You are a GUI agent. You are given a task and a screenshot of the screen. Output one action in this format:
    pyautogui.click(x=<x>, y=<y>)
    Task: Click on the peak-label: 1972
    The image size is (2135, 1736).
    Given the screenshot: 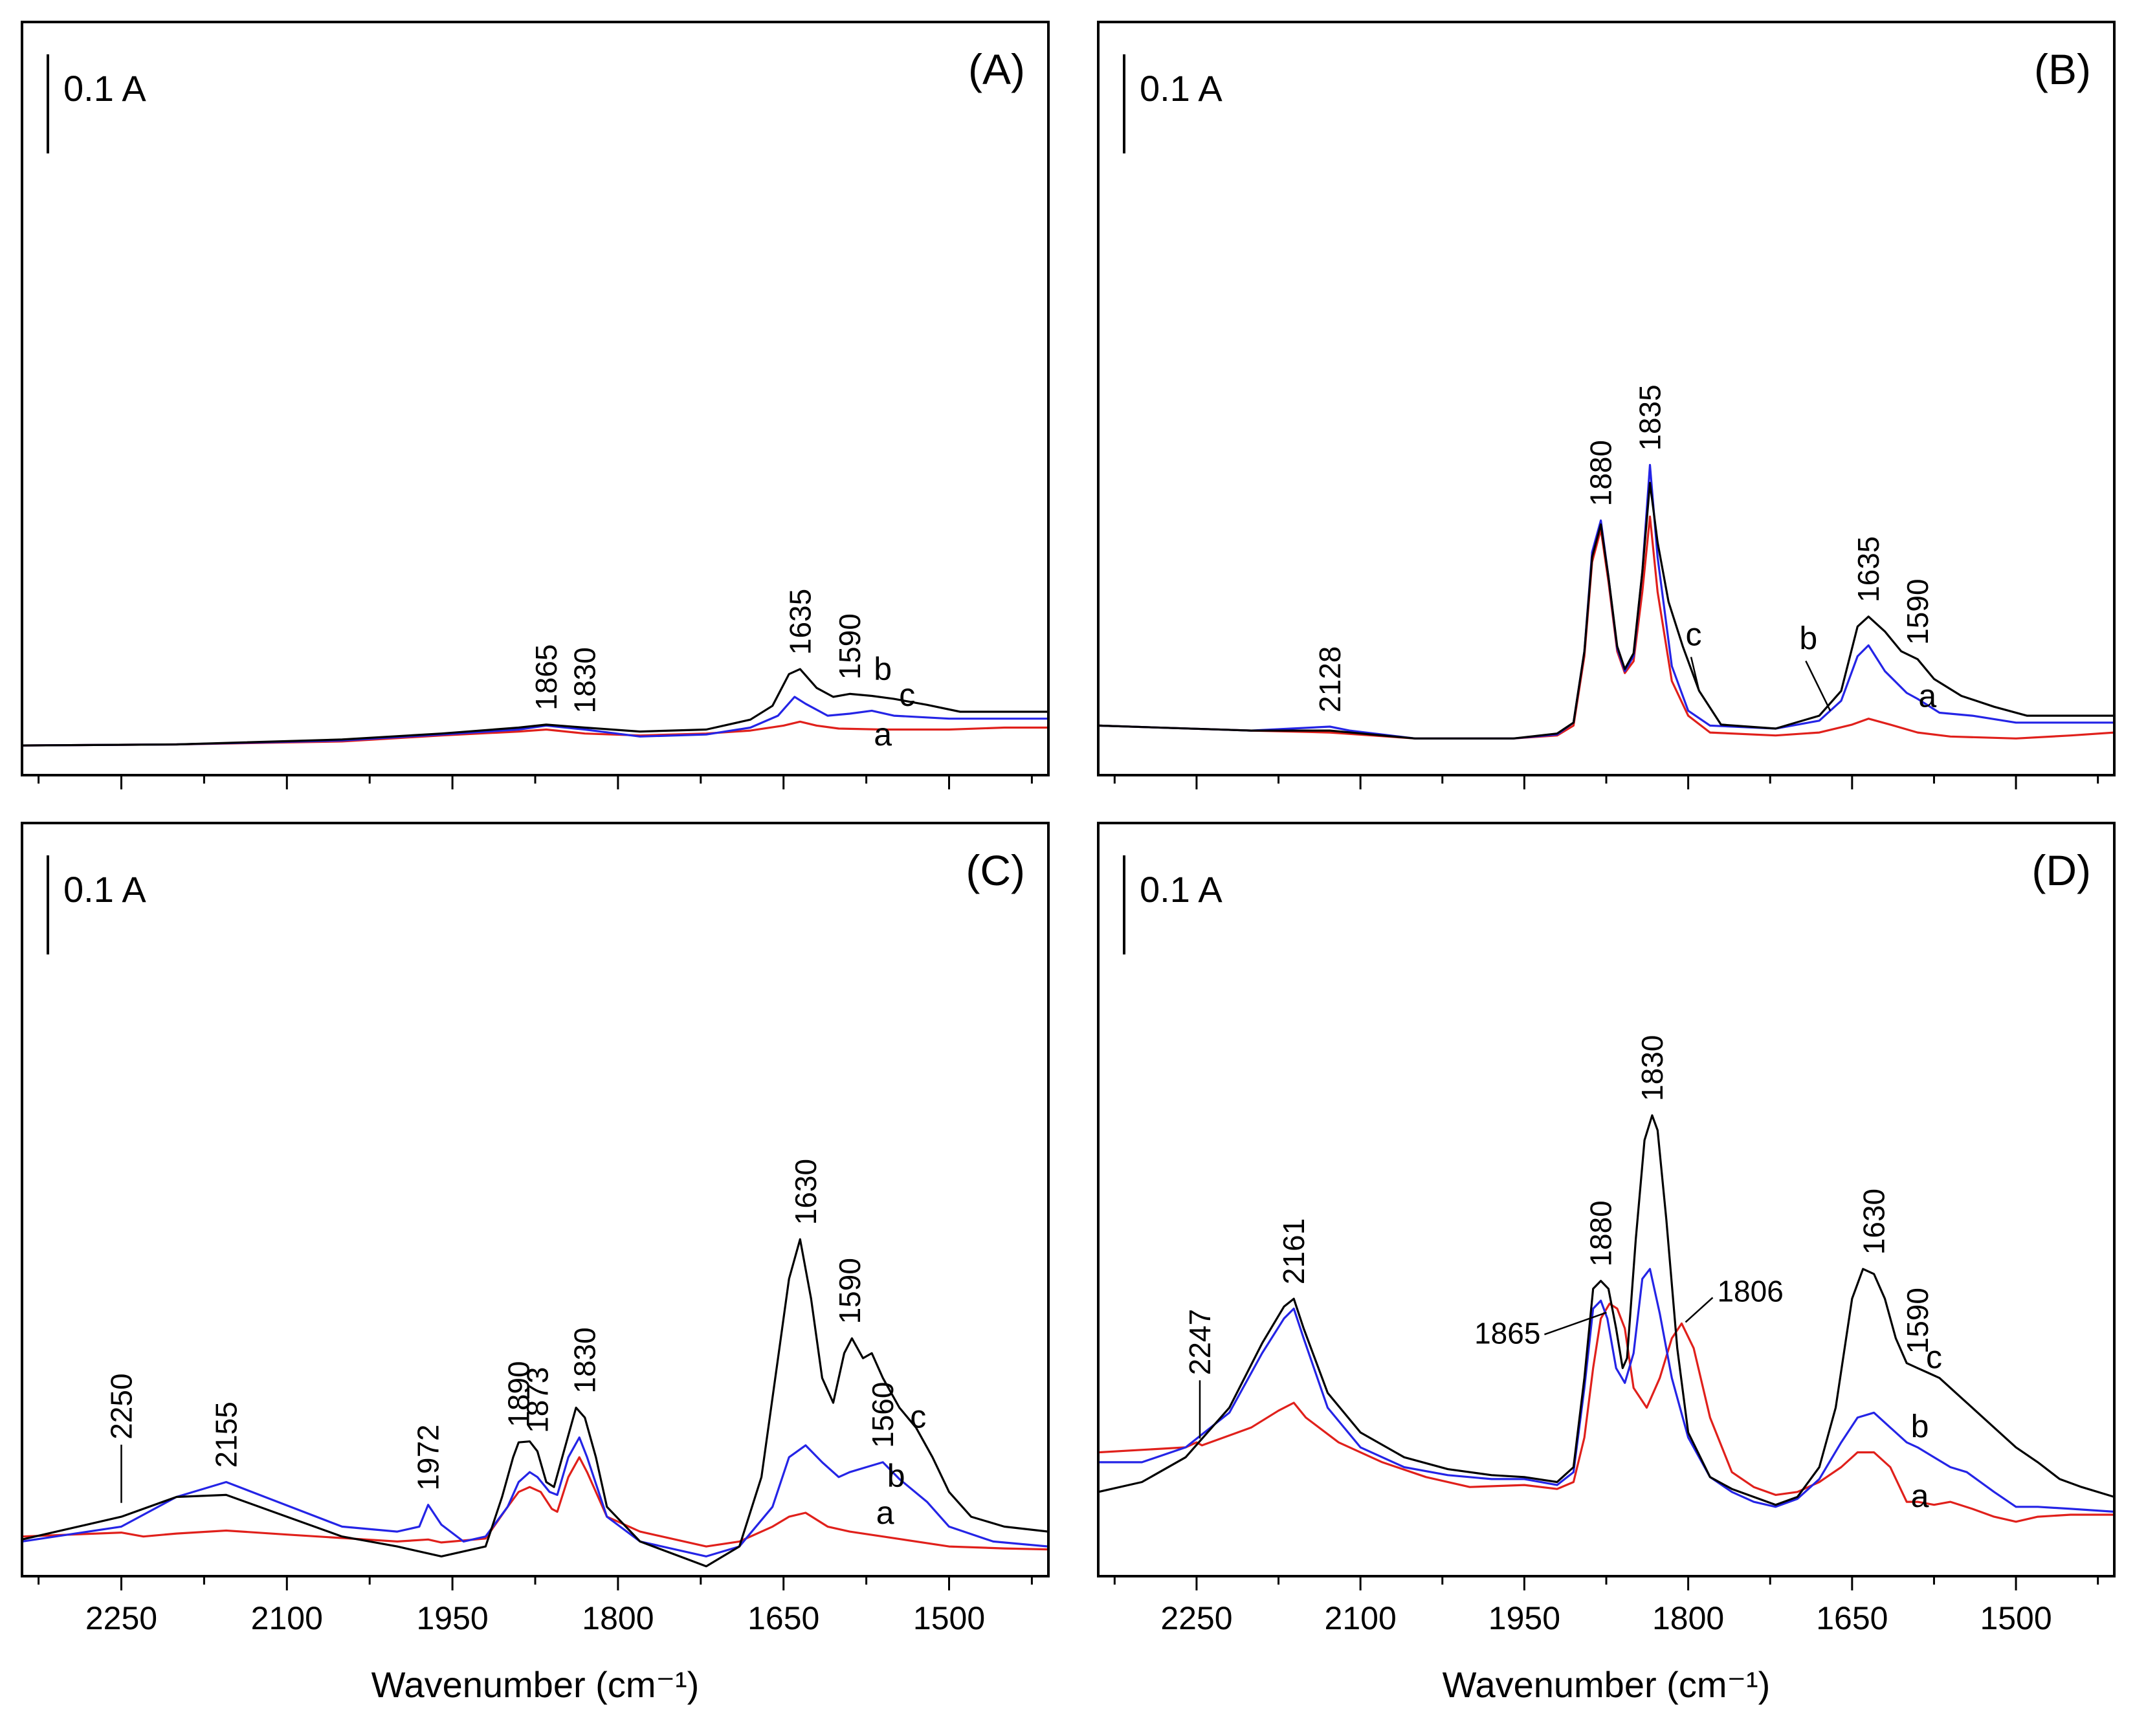 What is the action you would take?
    pyautogui.click(x=429, y=1457)
    